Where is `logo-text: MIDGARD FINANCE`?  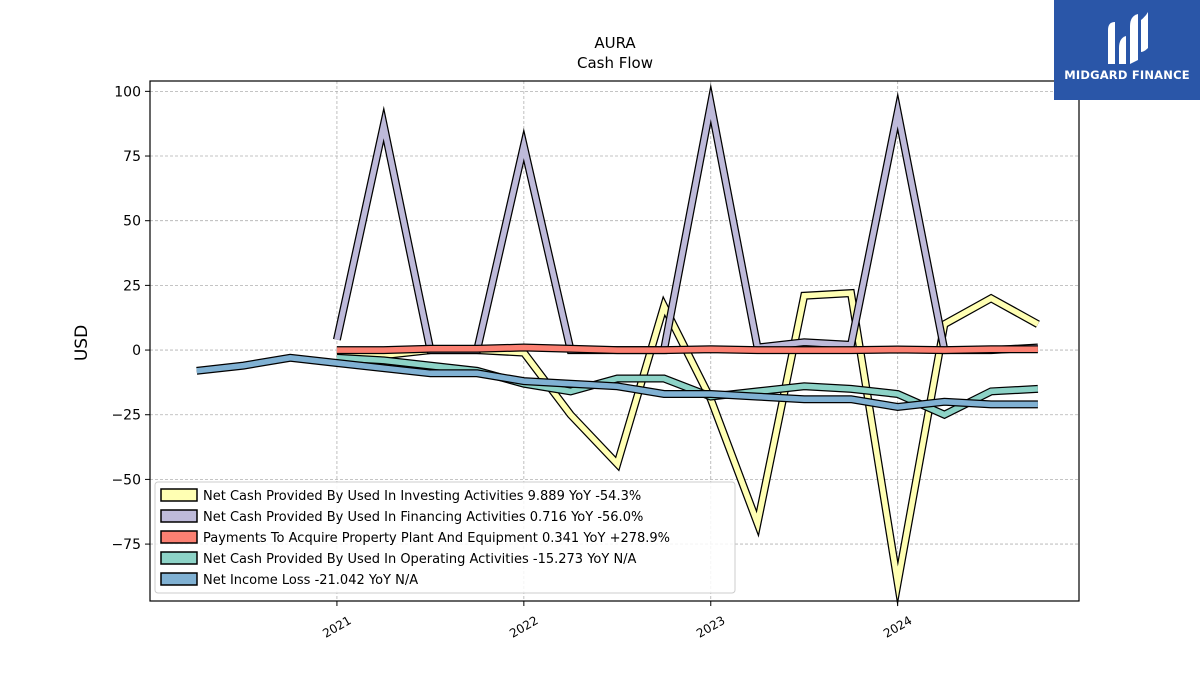 logo-text: MIDGARD FINANCE is located at coordinates (1127, 75).